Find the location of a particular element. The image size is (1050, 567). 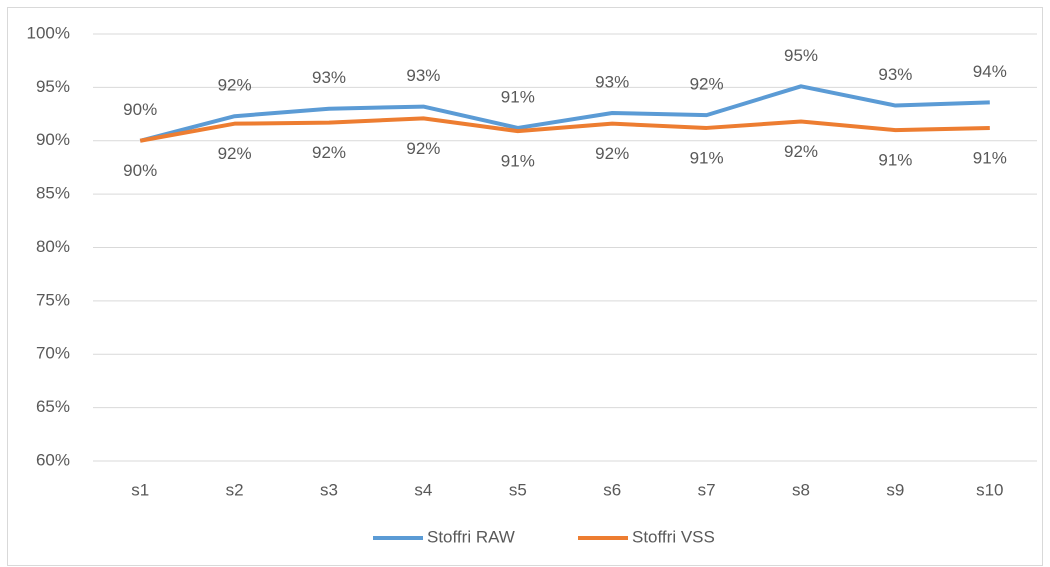

y-tick-label: 100% is located at coordinates (48, 32).